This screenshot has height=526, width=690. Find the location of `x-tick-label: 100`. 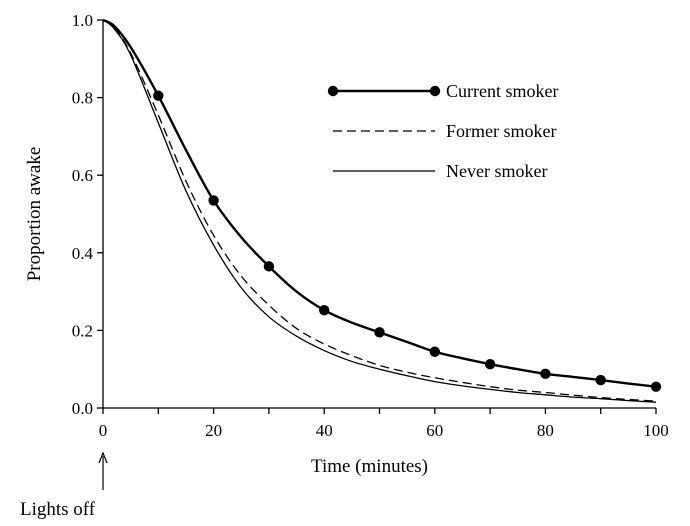

x-tick-label: 100 is located at coordinates (656, 430).